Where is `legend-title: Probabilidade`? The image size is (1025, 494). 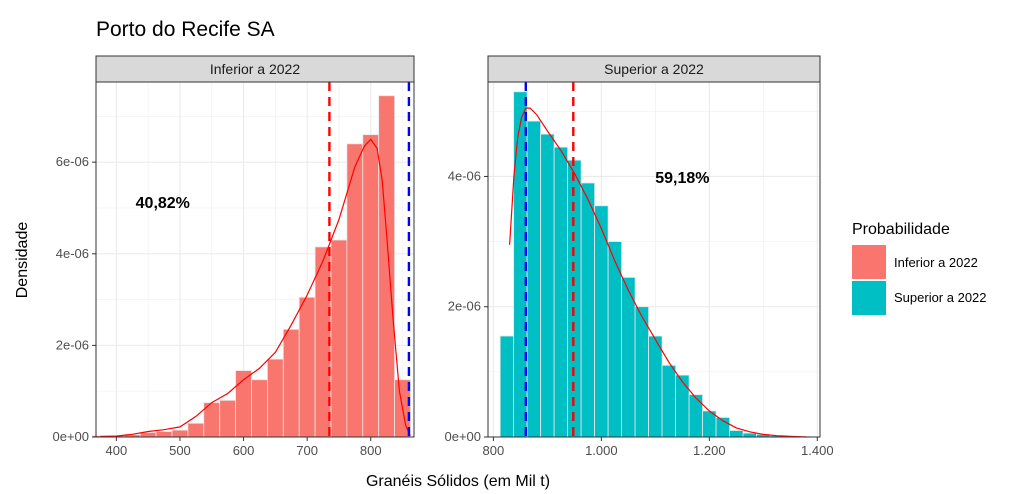
legend-title: Probabilidade is located at coordinates (901, 229).